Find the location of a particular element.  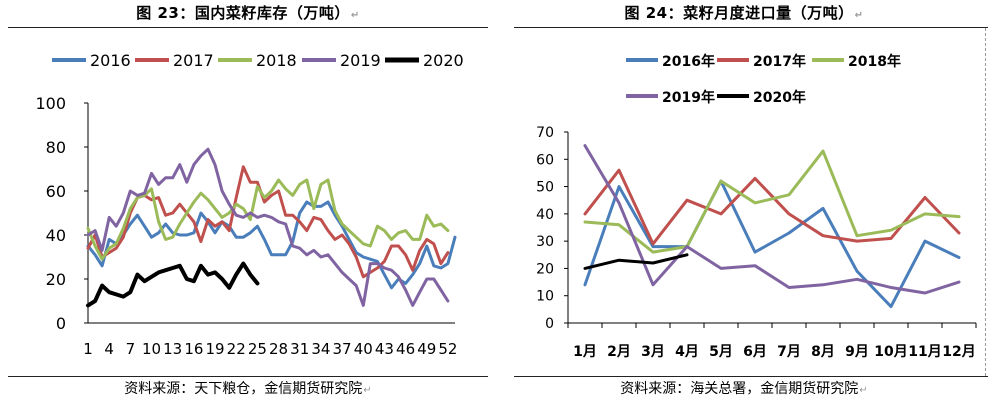

x-tick-label: 25 is located at coordinates (257, 349).